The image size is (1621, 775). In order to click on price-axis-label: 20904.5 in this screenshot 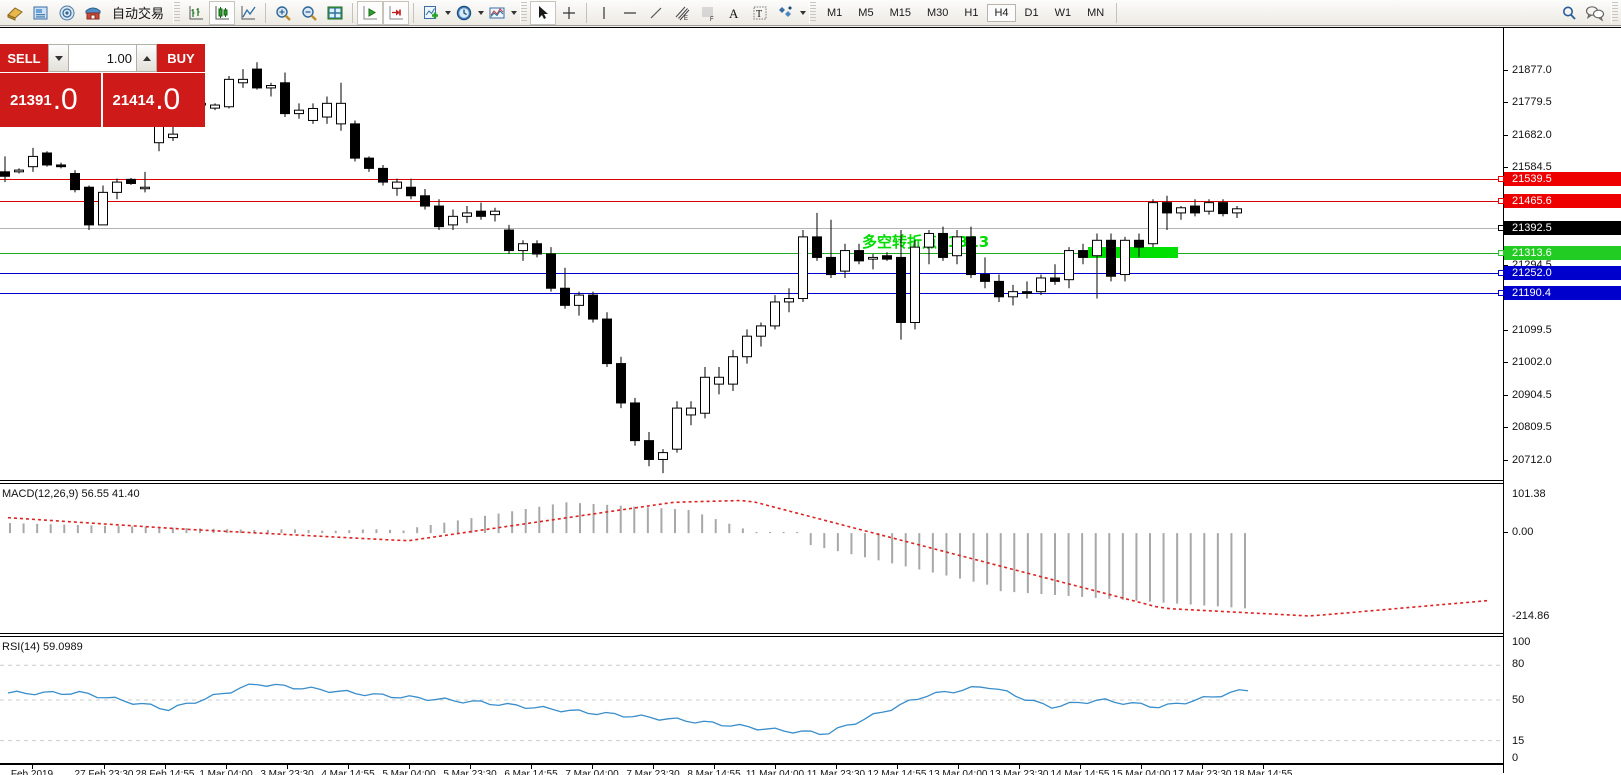, I will do `click(1532, 395)`.